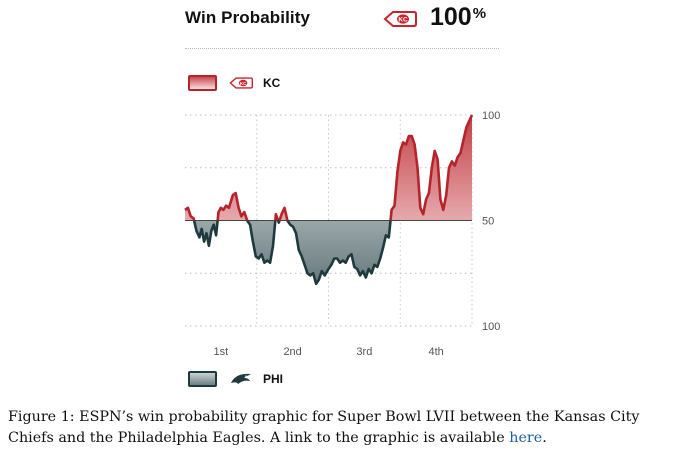 The image size is (689, 460). What do you see at coordinates (479, 13) in the screenshot?
I see `leader-unit: %` at bounding box center [479, 13].